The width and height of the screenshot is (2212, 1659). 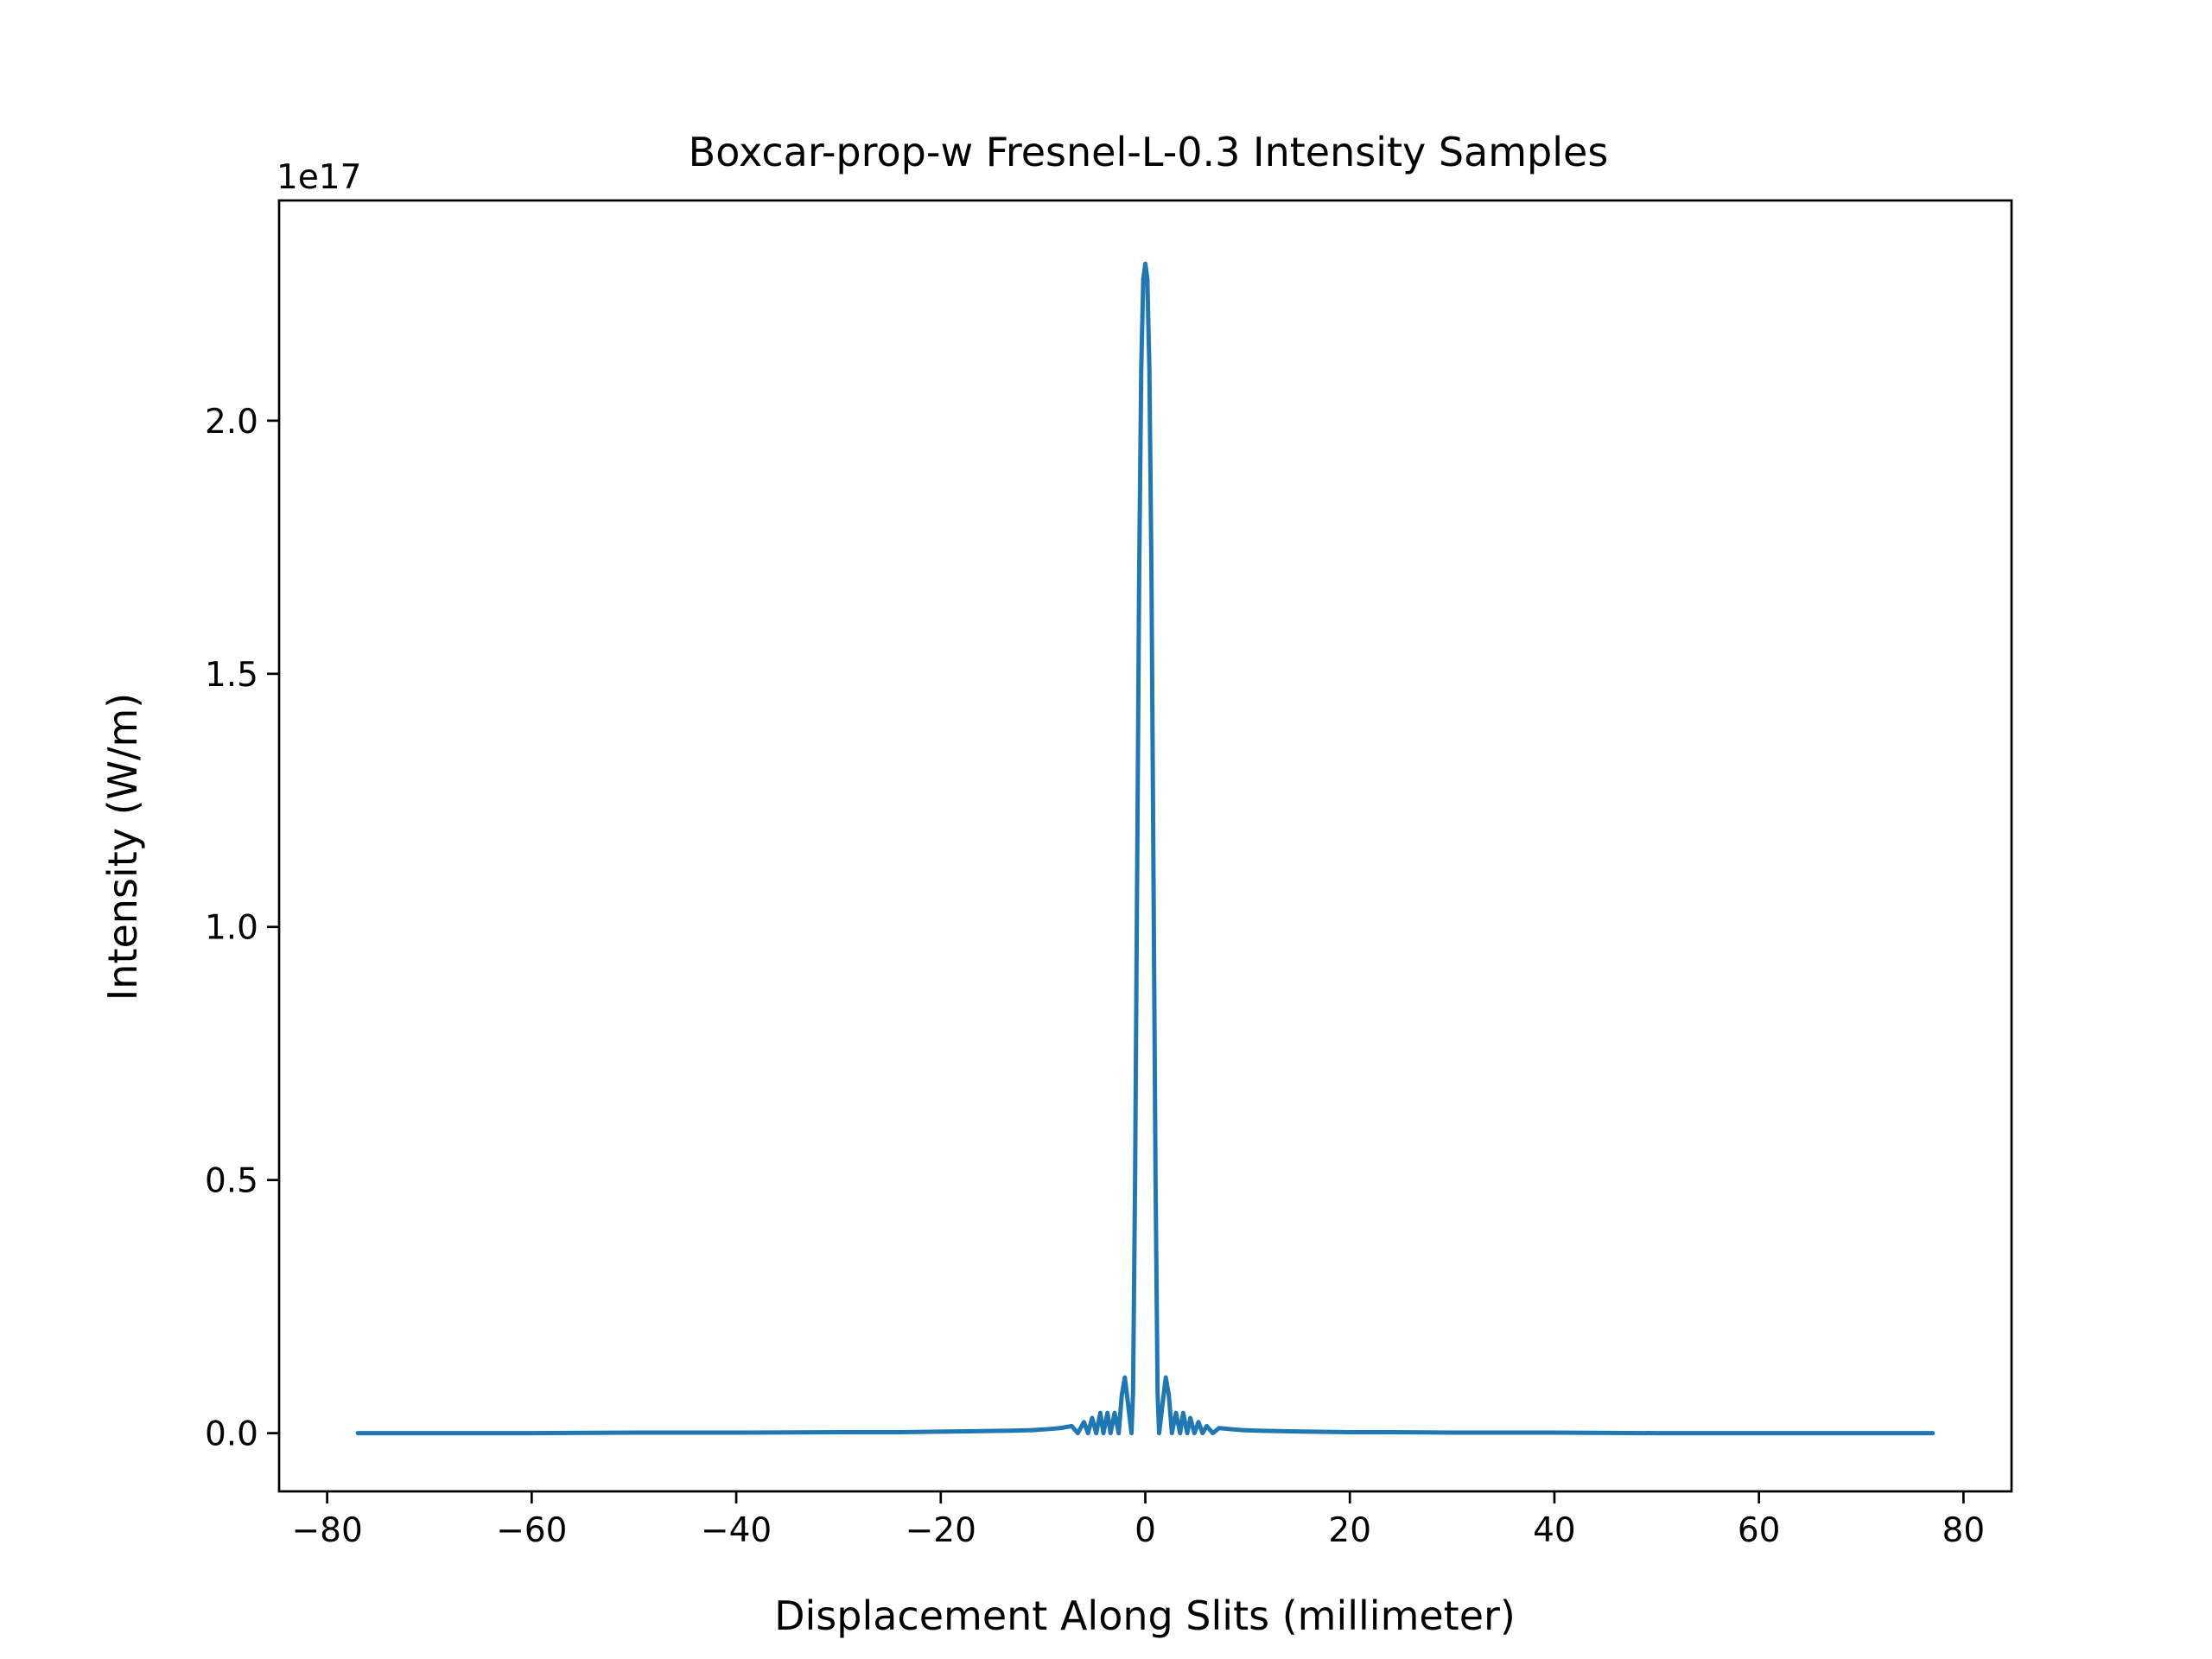 What do you see at coordinates (318, 177) in the screenshot?
I see `y-offset-text: 1e17` at bounding box center [318, 177].